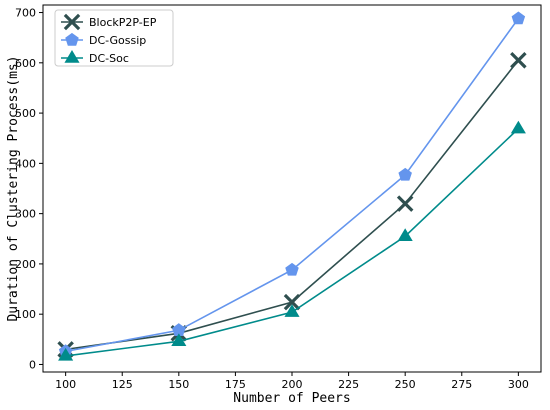 Image resolution: width=550 pixels, height=410 pixels. What do you see at coordinates (13, 188) in the screenshot?
I see `y-axis-title: Duration of Clustering Process(ms)` at bounding box center [13, 188].